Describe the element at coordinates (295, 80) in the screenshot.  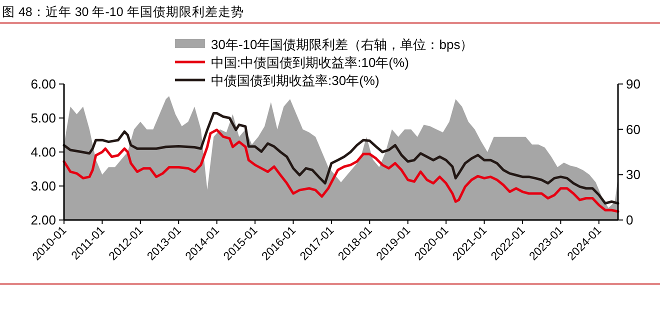
I see `legend-label: 中债国债到期收益率:30年(%)` at that location.